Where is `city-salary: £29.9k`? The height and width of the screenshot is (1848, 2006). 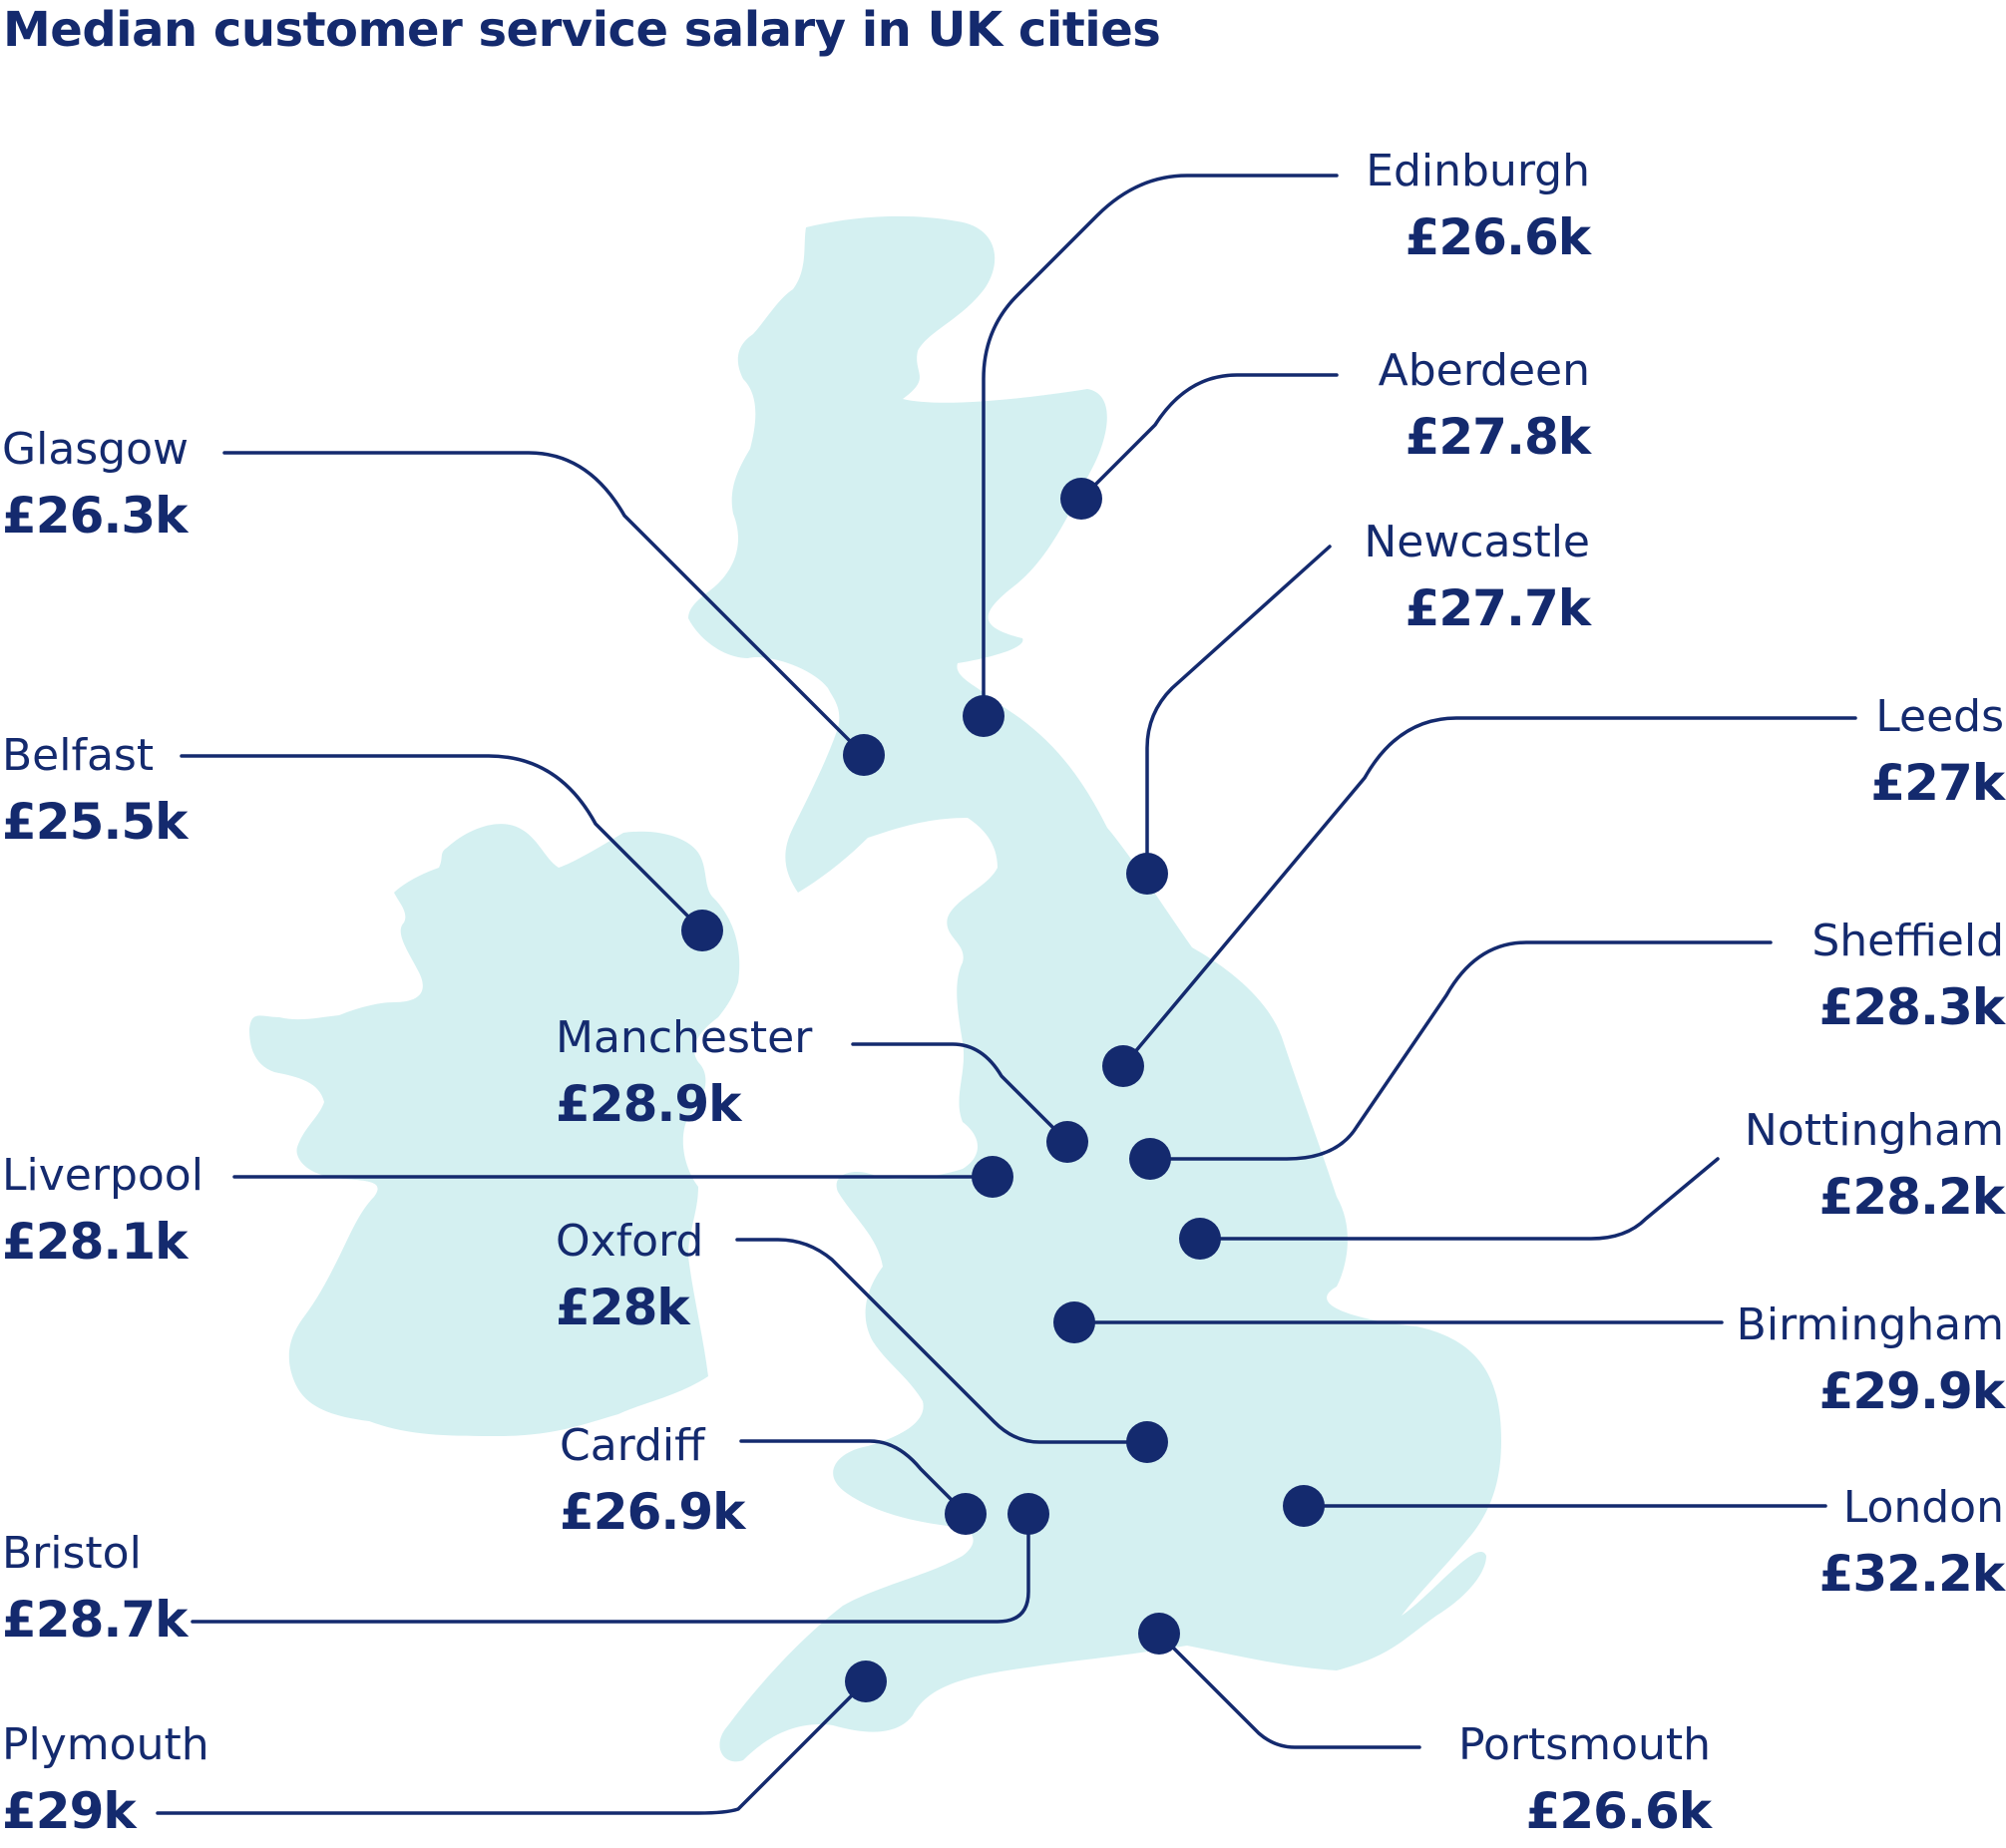 city-salary: £29.9k is located at coordinates (1911, 1391).